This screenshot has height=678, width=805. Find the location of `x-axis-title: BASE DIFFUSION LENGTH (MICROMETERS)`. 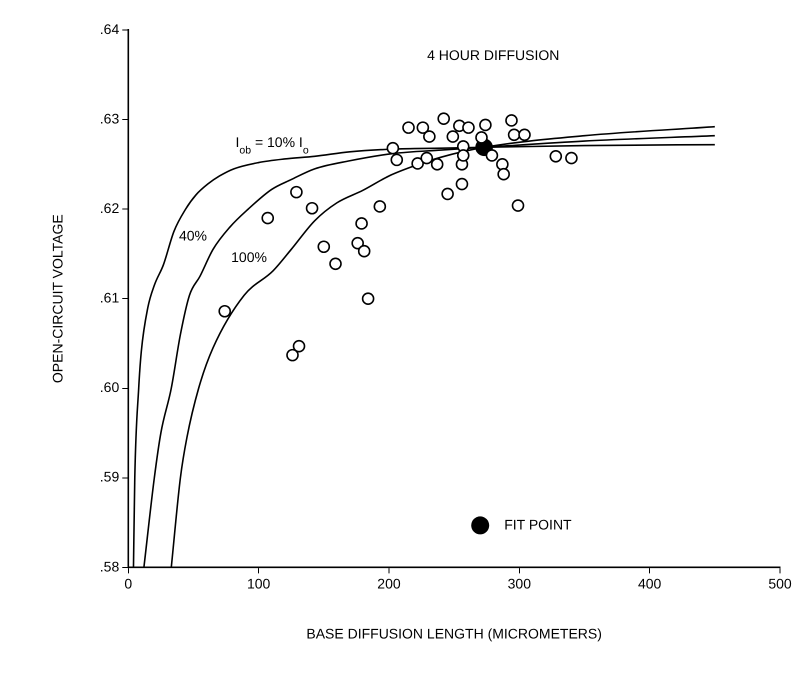

x-axis-title: BASE DIFFUSION LENGTH (MICROMETERS) is located at coordinates (454, 633).